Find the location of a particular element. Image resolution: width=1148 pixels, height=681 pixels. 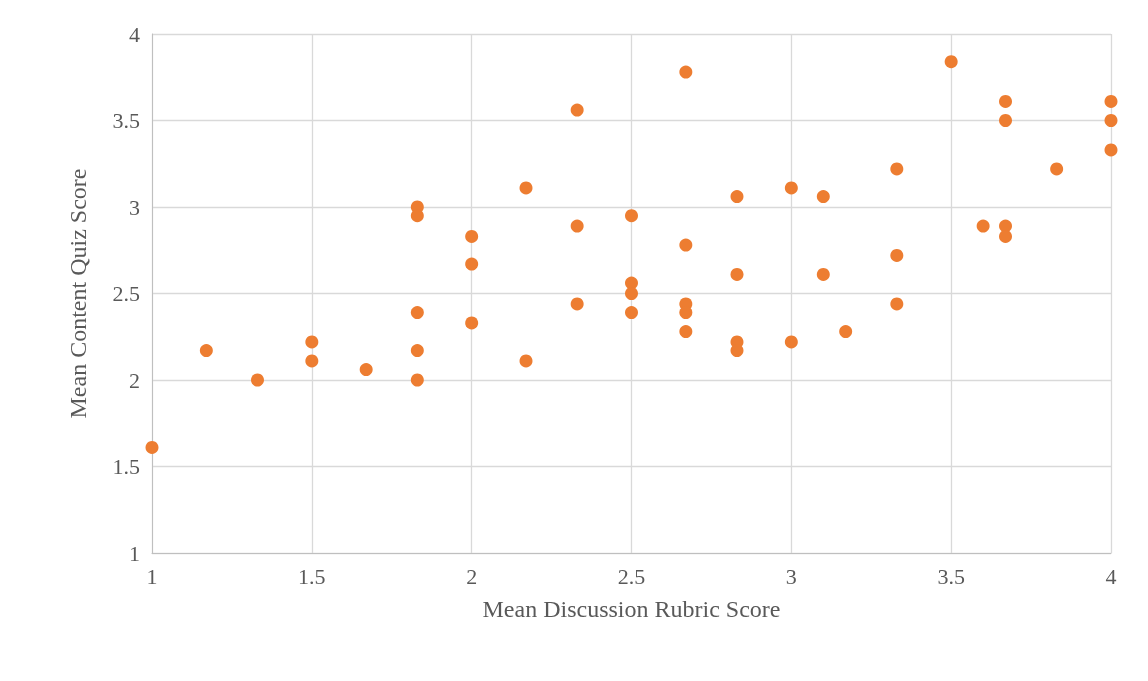

x-axis-title: Mean Discussion Rubric Score is located at coordinates (631, 609).